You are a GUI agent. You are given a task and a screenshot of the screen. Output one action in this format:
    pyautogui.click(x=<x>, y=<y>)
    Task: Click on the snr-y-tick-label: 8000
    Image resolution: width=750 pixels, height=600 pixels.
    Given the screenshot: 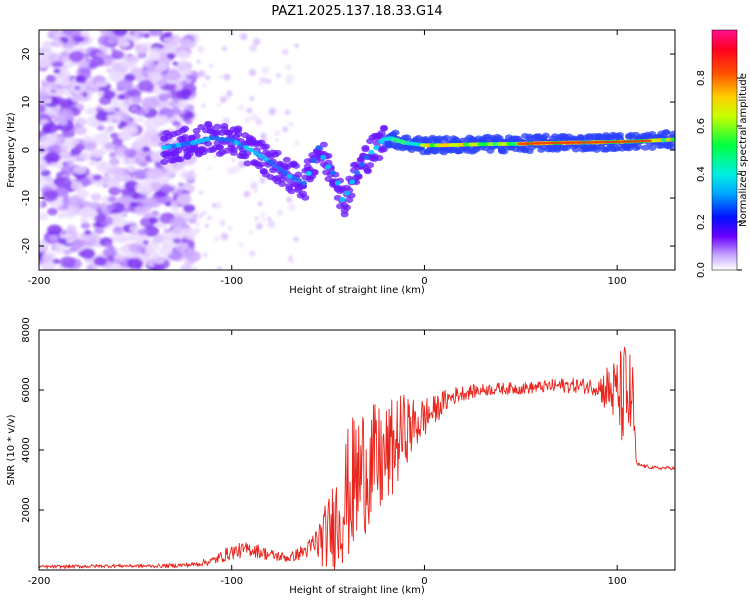 What is the action you would take?
    pyautogui.click(x=26, y=329)
    